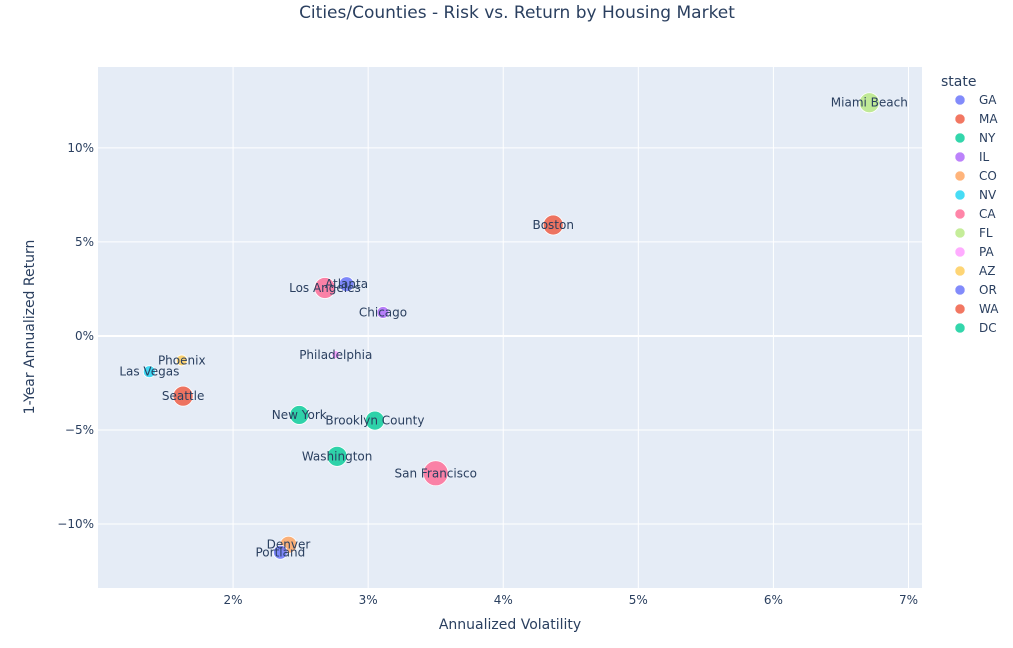 Image resolution: width=1013 pixels, height=648 pixels. I want to click on data-point-miami-beach, so click(869, 103).